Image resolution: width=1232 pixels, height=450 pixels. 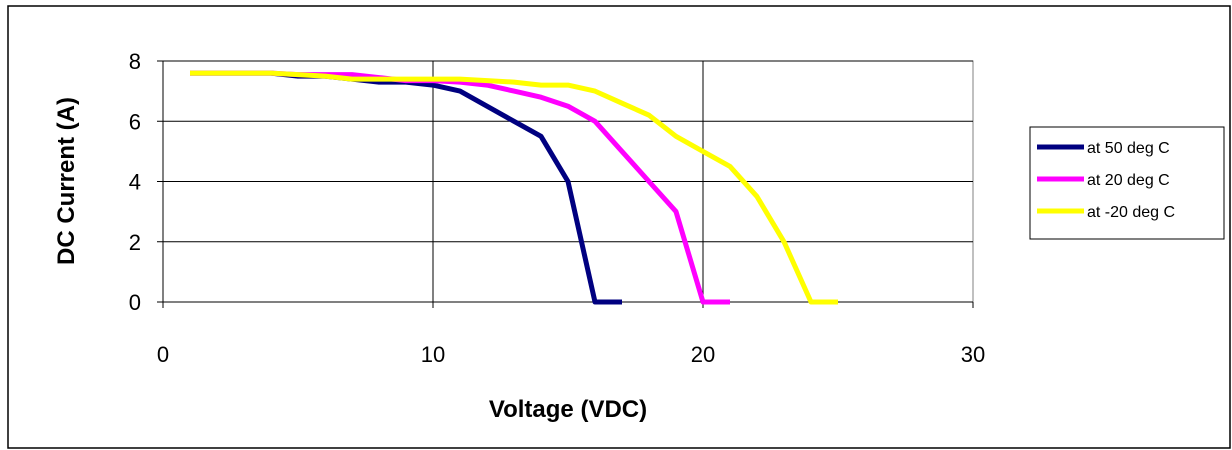 I want to click on legend: at 50 deg C at 20 deg C at -20 deg C, so click(x=1127, y=183).